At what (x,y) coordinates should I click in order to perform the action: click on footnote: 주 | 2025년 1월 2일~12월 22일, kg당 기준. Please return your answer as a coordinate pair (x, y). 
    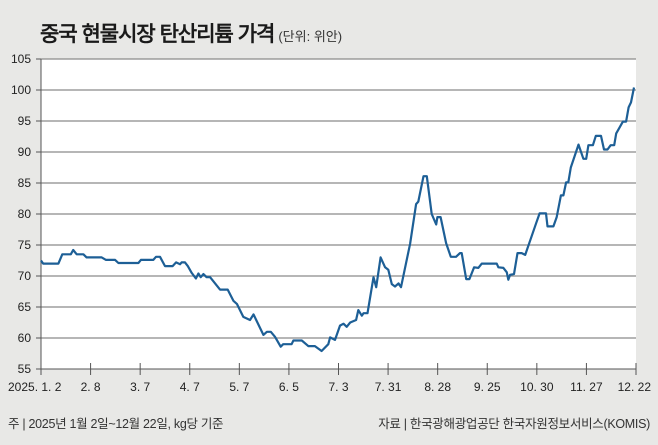
    Looking at the image, I should click on (116, 424).